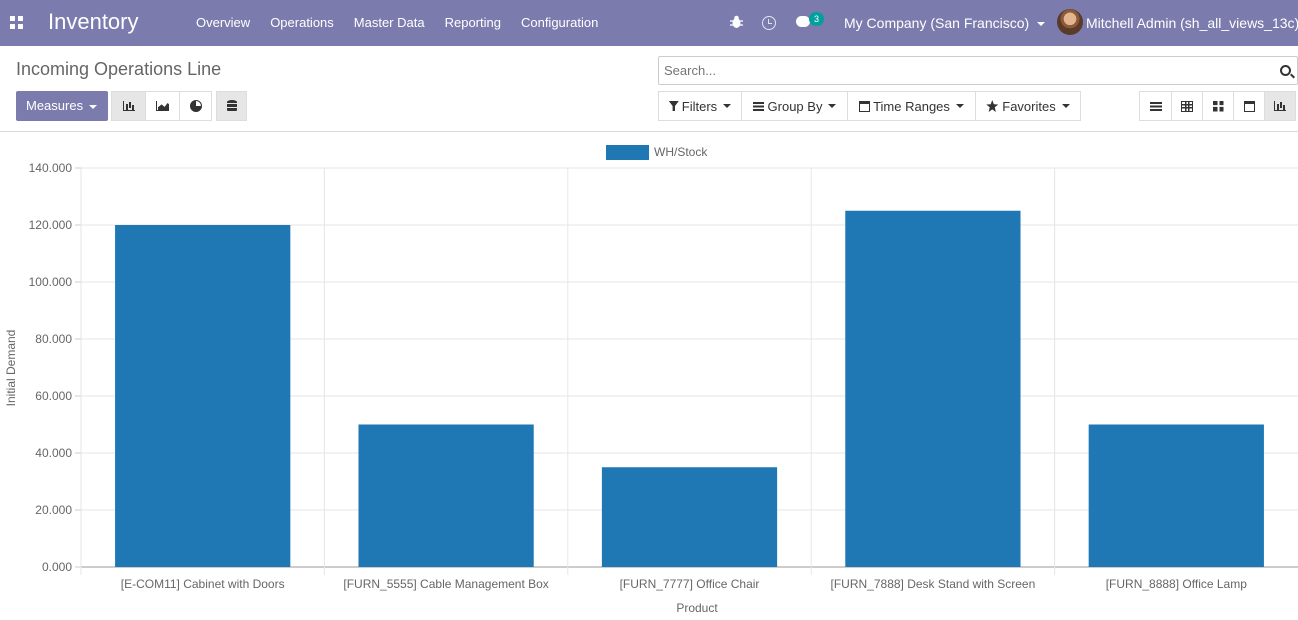 Image resolution: width=1298 pixels, height=620 pixels. What do you see at coordinates (53, 339) in the screenshot?
I see `y-tick-label: 80.000` at bounding box center [53, 339].